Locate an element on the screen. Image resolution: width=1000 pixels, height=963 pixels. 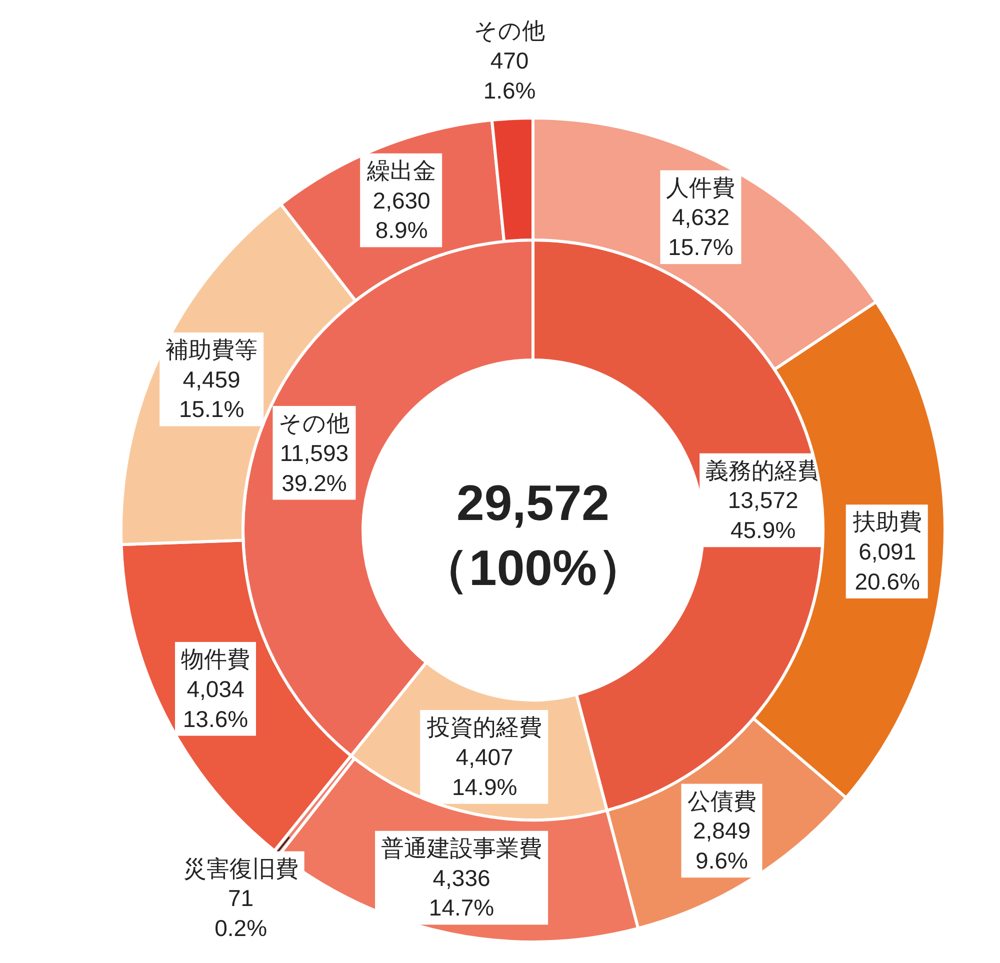
data-label: 470 1.6% is located at coordinates (509, 76).